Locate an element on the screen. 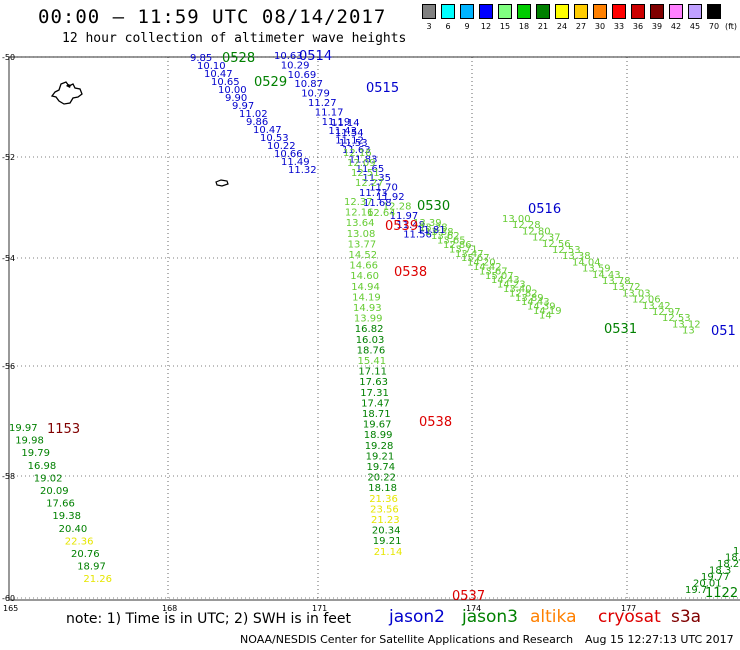 This screenshot has height=650, width=740. wave-height-value: 13.28 is located at coordinates (433, 227).